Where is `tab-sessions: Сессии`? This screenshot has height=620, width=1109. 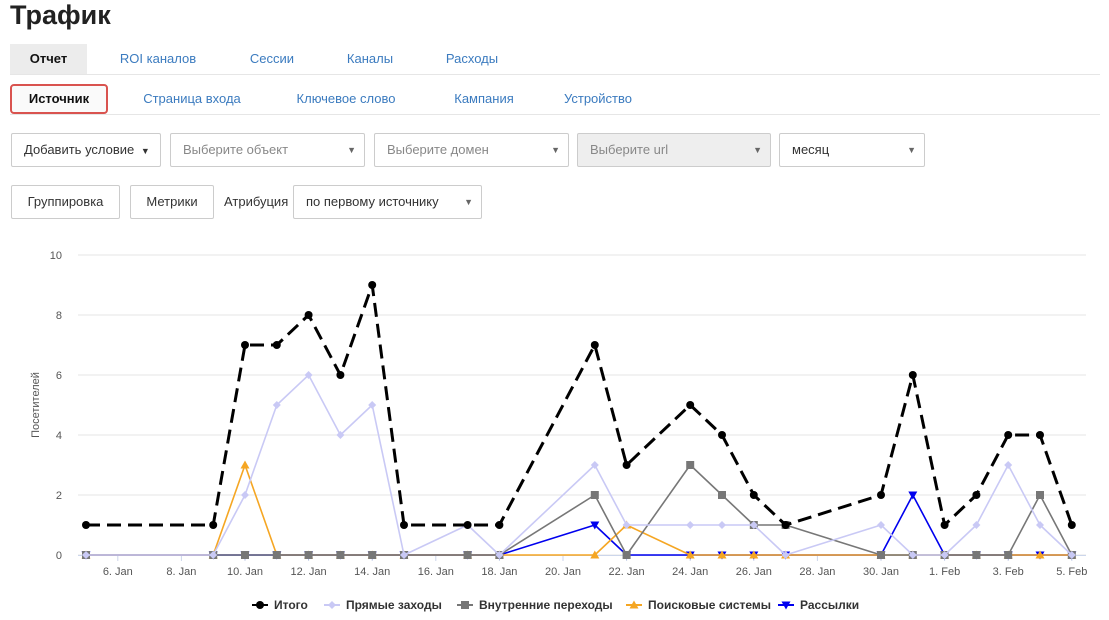 tab-sessions: Сессии is located at coordinates (272, 58).